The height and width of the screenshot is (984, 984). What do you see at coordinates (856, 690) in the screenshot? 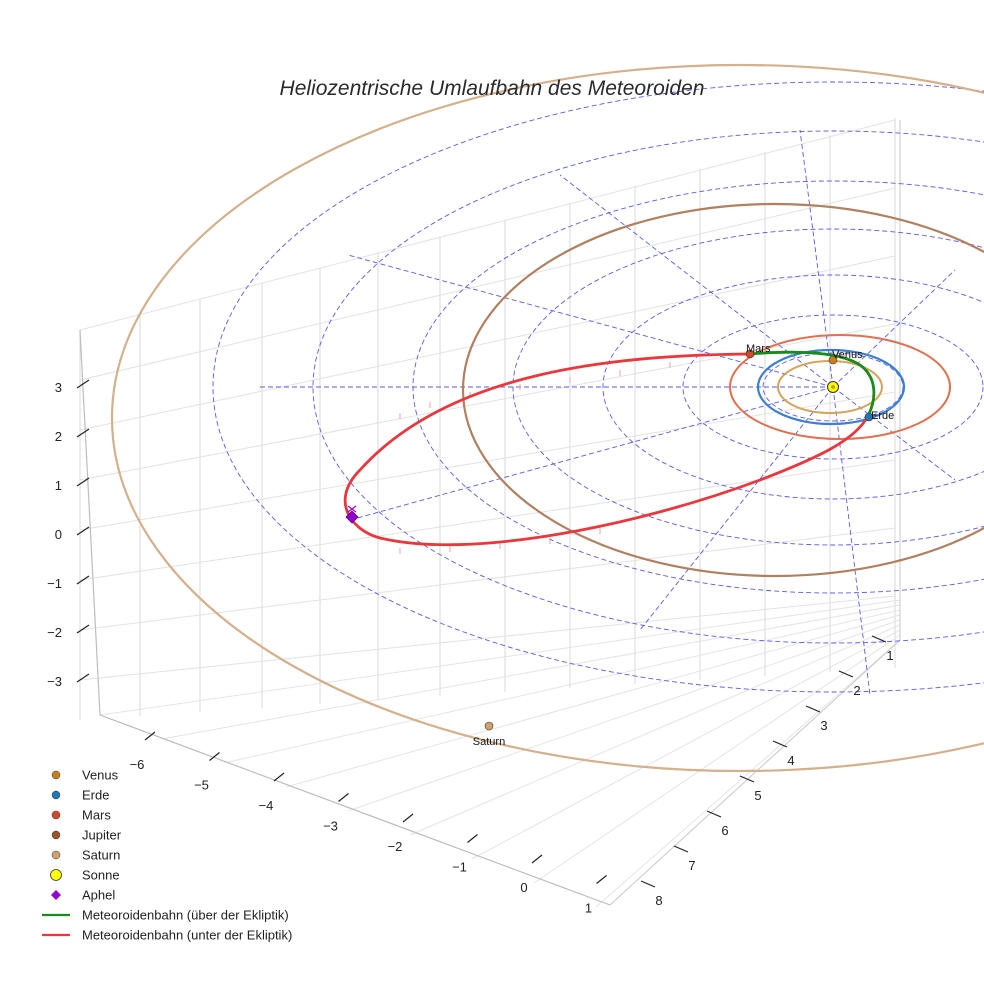
I see `y-tick-label: 2` at bounding box center [856, 690].